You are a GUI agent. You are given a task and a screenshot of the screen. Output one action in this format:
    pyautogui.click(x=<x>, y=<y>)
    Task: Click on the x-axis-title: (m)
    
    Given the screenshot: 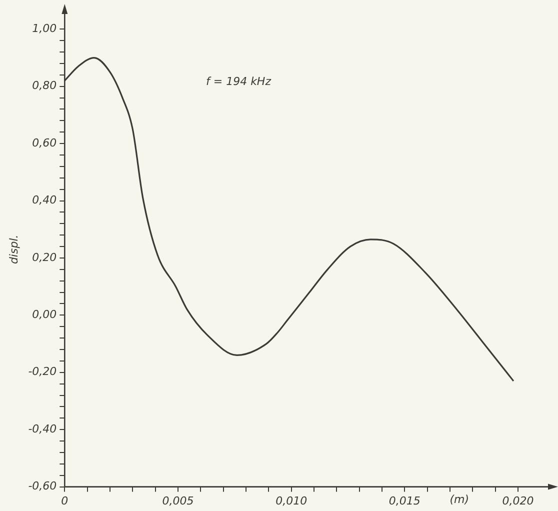 What is the action you would take?
    pyautogui.click(x=460, y=499)
    